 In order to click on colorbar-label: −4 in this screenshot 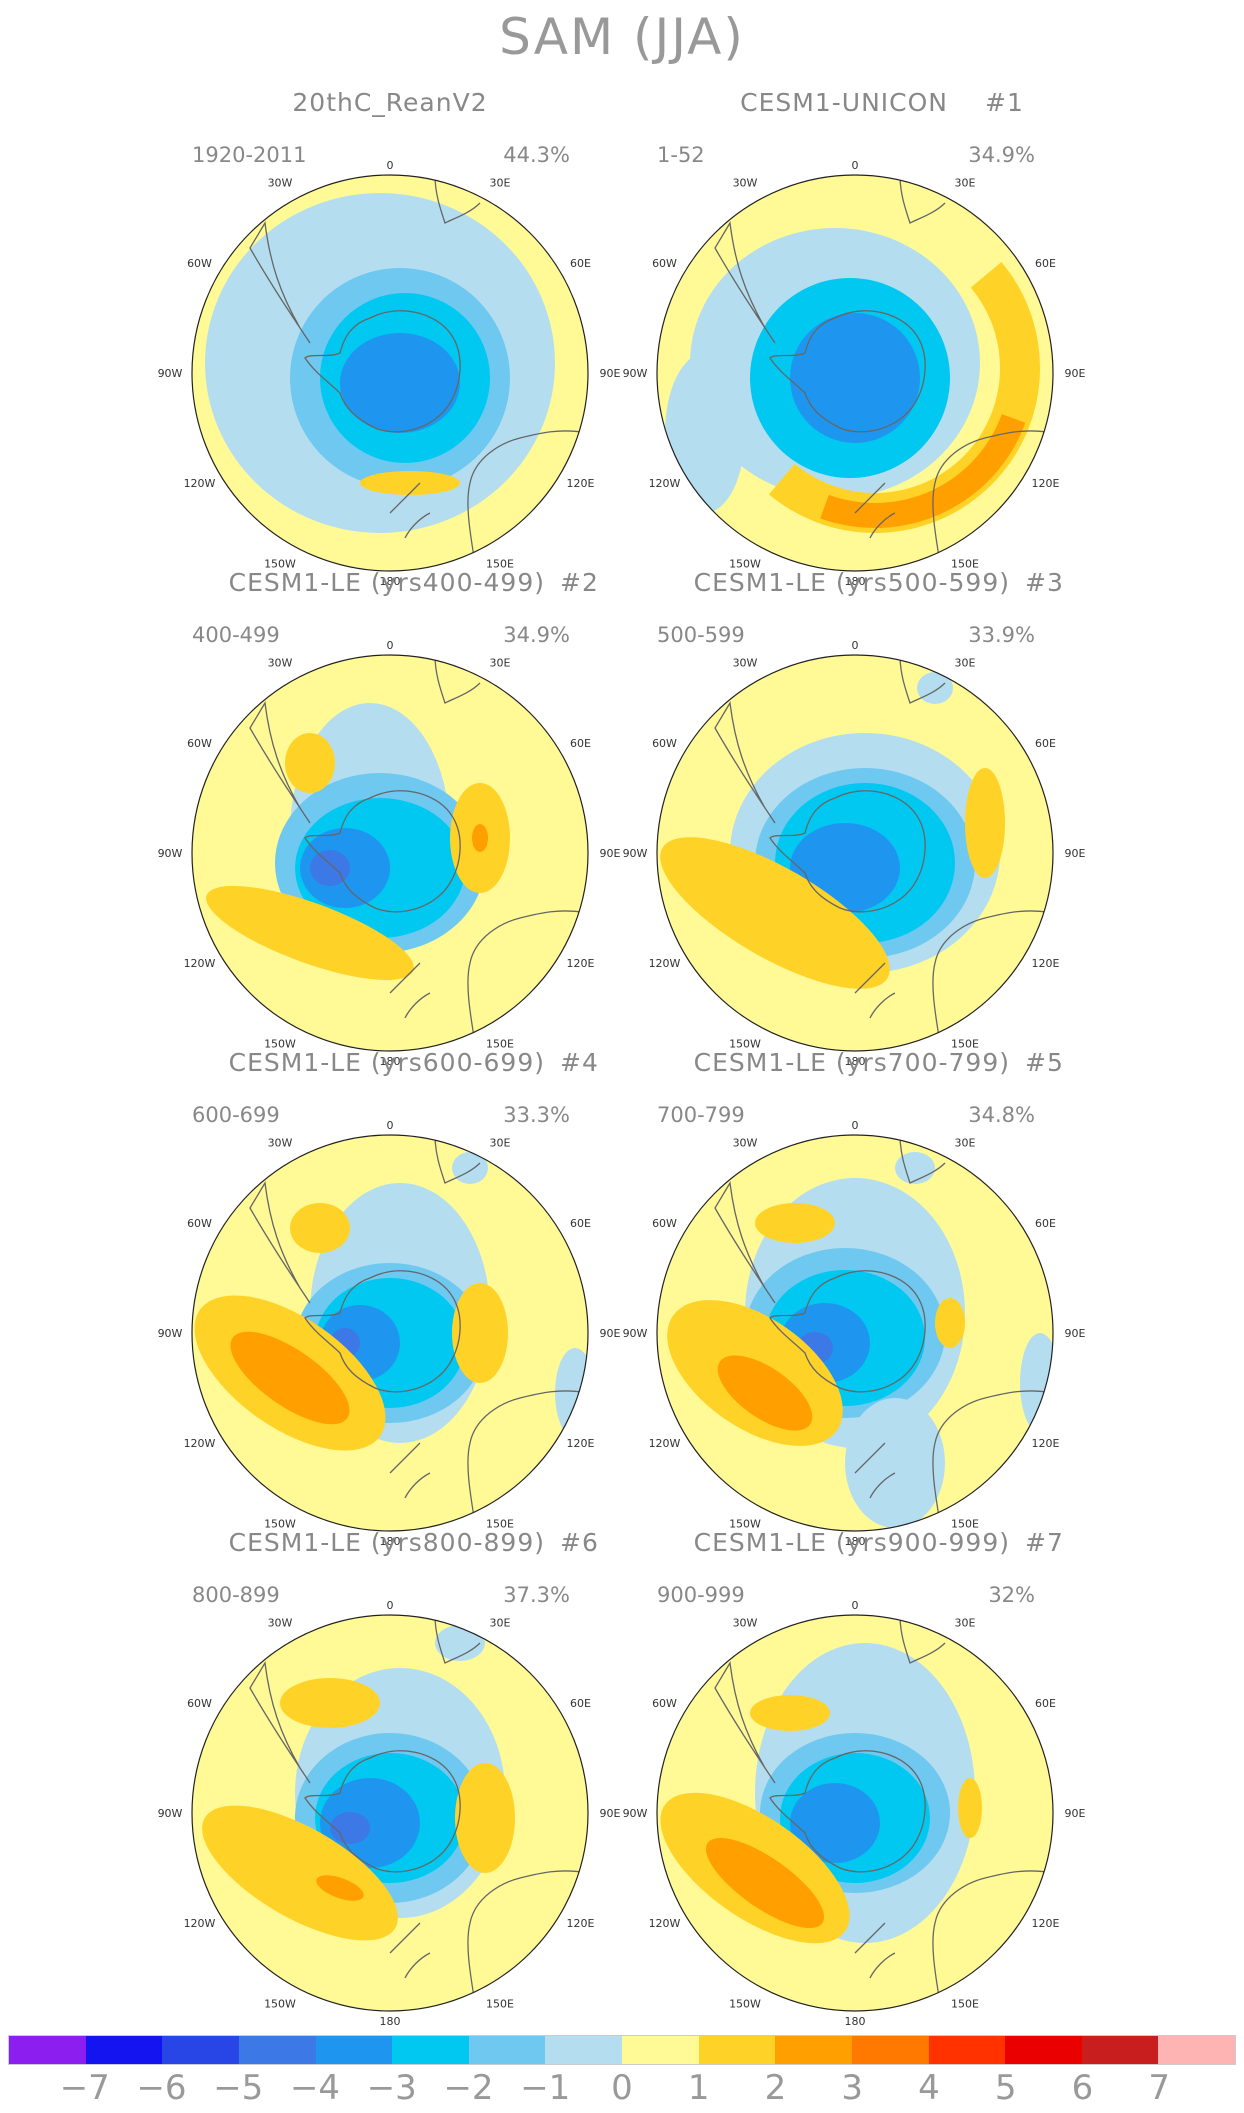, I will do `click(315, 2088)`.